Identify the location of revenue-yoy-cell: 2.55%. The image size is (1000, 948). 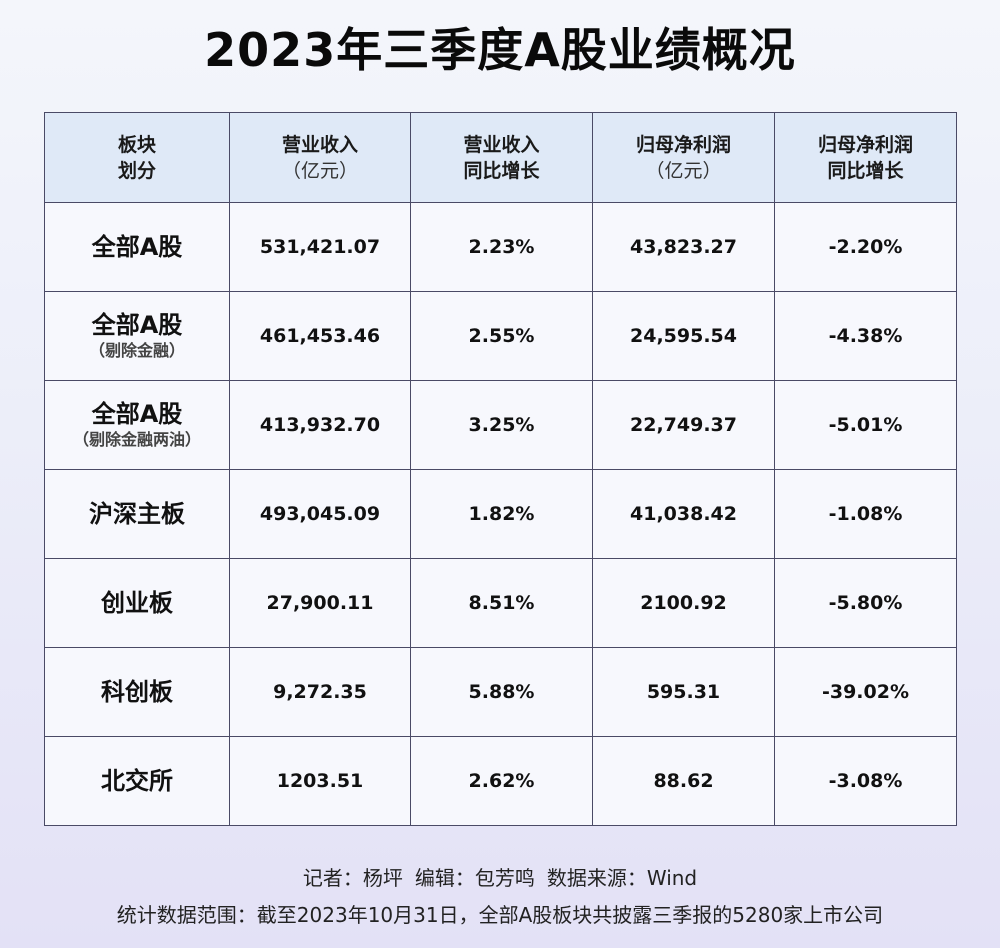
(501, 336).